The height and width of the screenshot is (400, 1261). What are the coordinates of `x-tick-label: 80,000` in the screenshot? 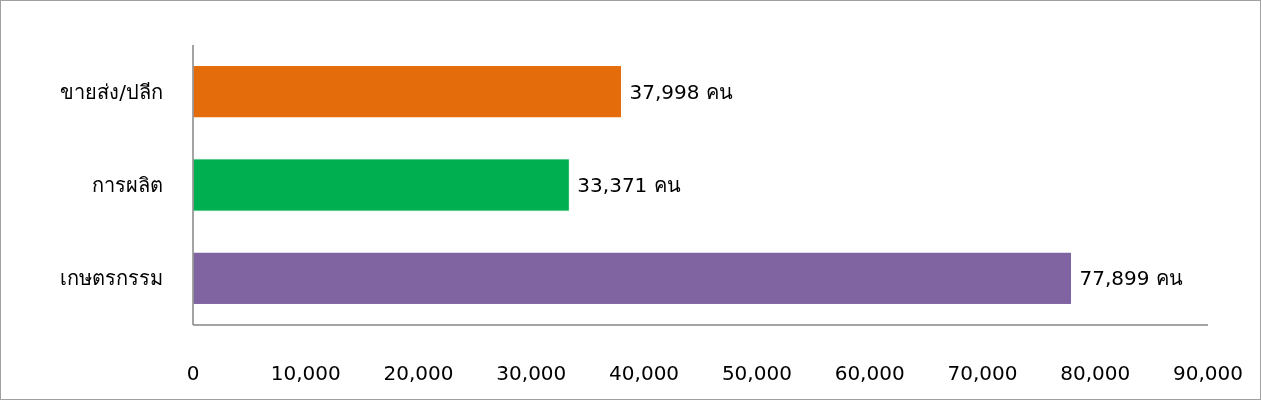 It's located at (1095, 373).